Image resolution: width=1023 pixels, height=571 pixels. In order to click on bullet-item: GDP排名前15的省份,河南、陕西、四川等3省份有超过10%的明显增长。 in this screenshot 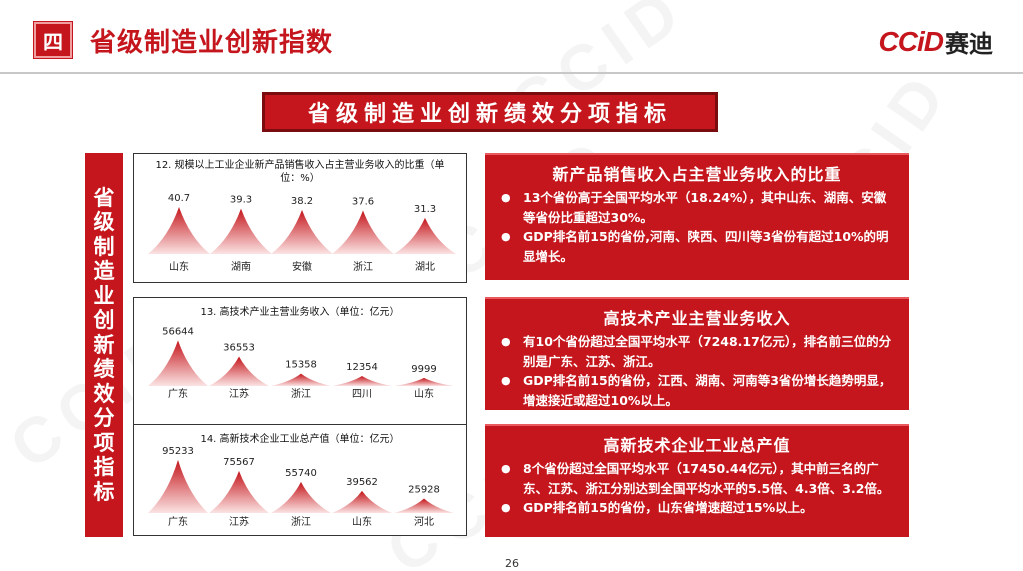, I will do `click(699, 246)`.